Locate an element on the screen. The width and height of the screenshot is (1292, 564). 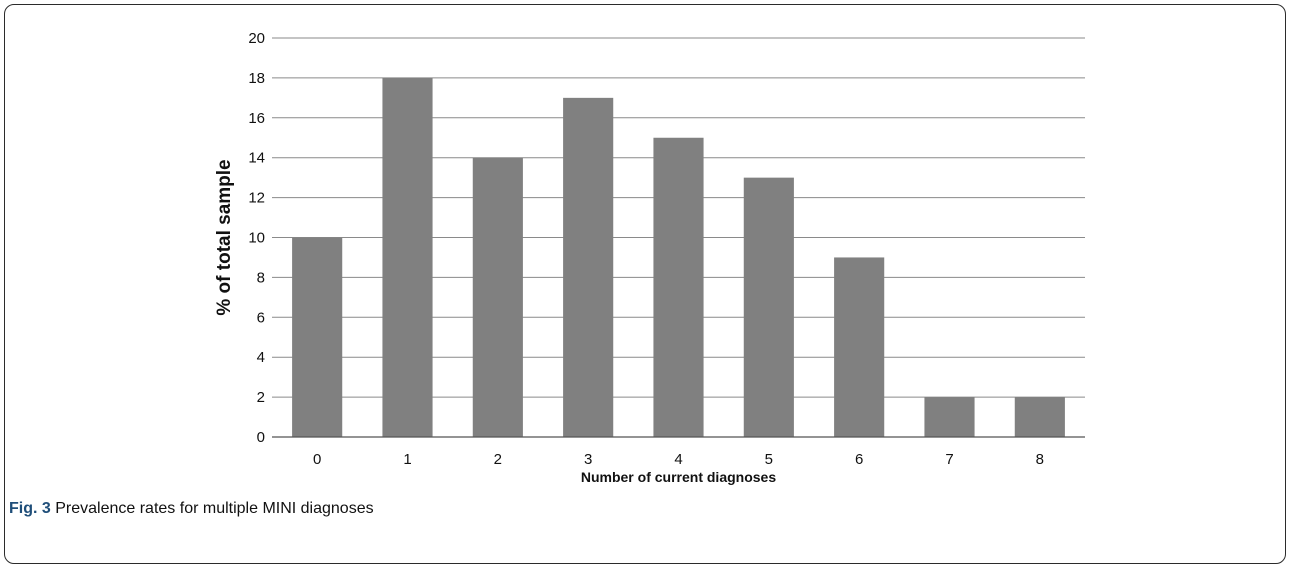
x-tick-label: 1 is located at coordinates (407, 459).